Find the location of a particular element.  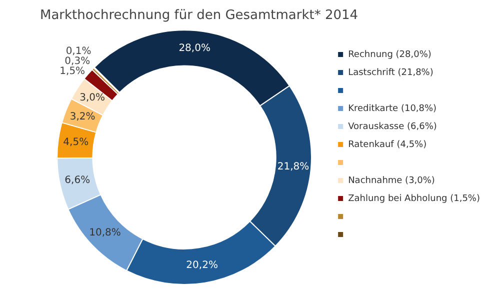

data-label: 0,3% is located at coordinates (77, 62).